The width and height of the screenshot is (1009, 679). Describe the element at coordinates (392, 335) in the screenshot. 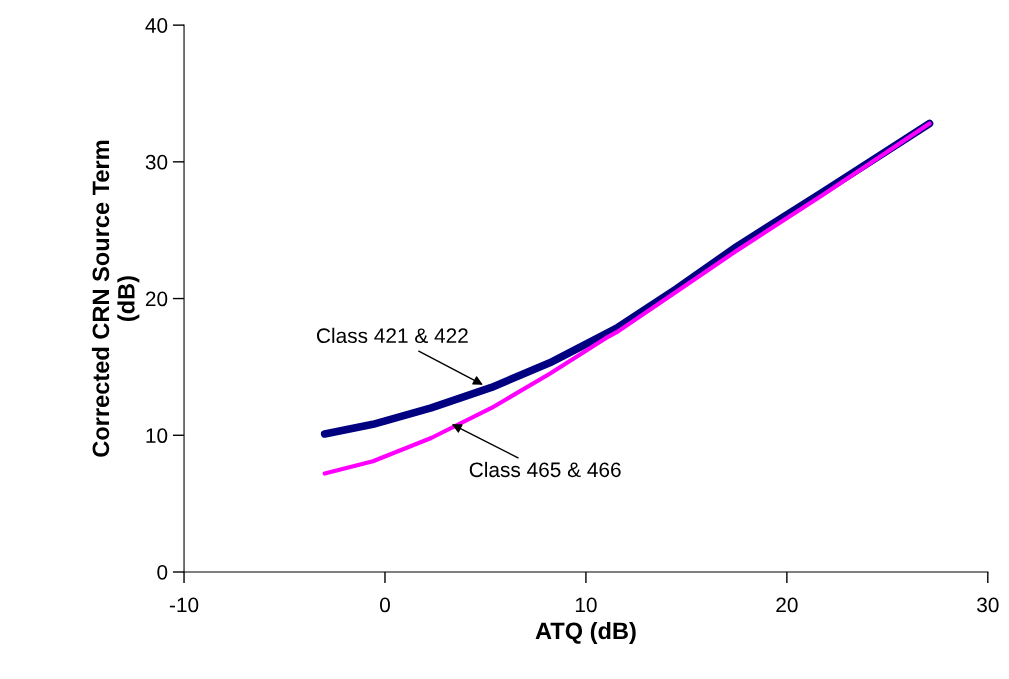

I see `annotation: Class 421 & 422` at that location.